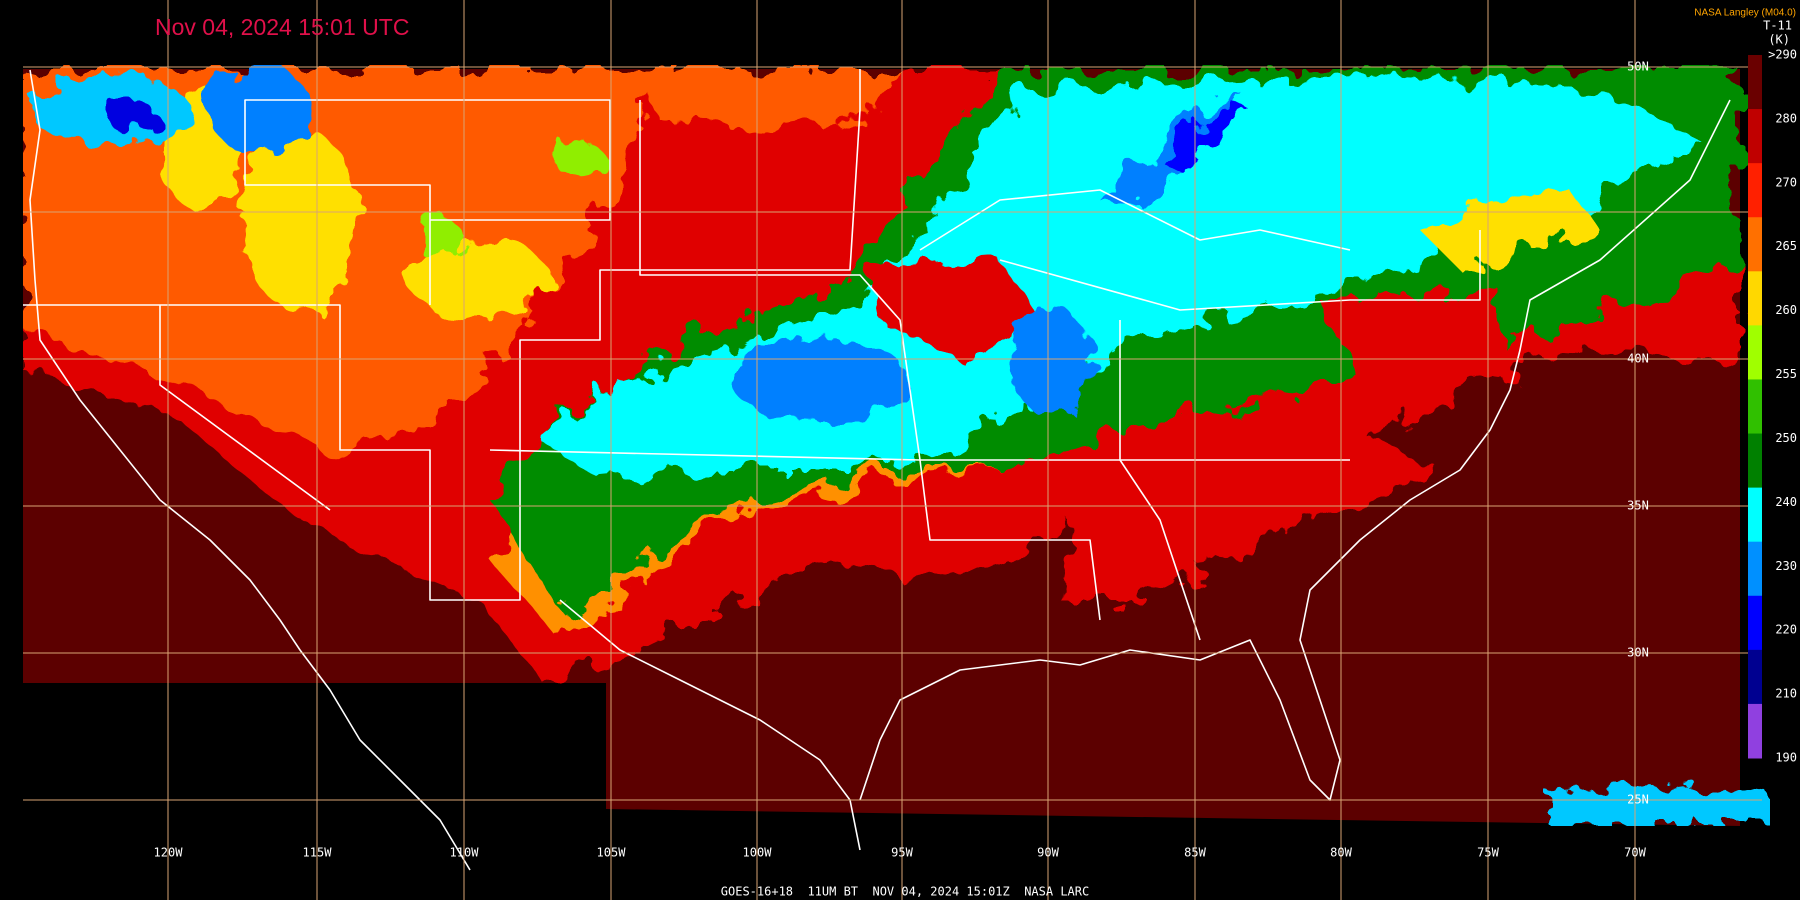 Image resolution: width=1800 pixels, height=900 pixels. What do you see at coordinates (1786, 566) in the screenshot?
I see `colorbar-label: 230` at bounding box center [1786, 566].